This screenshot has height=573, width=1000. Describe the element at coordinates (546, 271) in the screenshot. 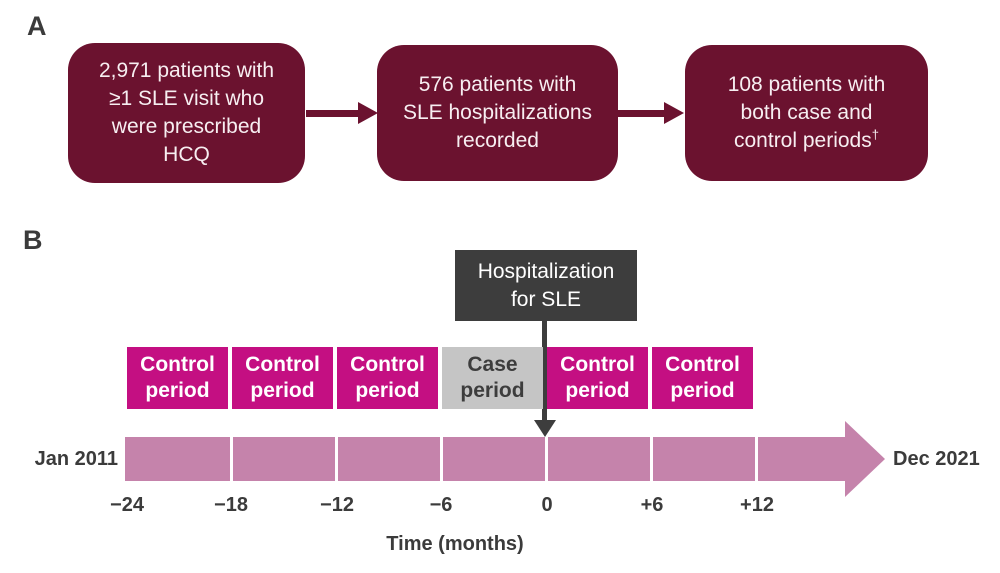

I see `callout-line: Hospitalization` at that location.